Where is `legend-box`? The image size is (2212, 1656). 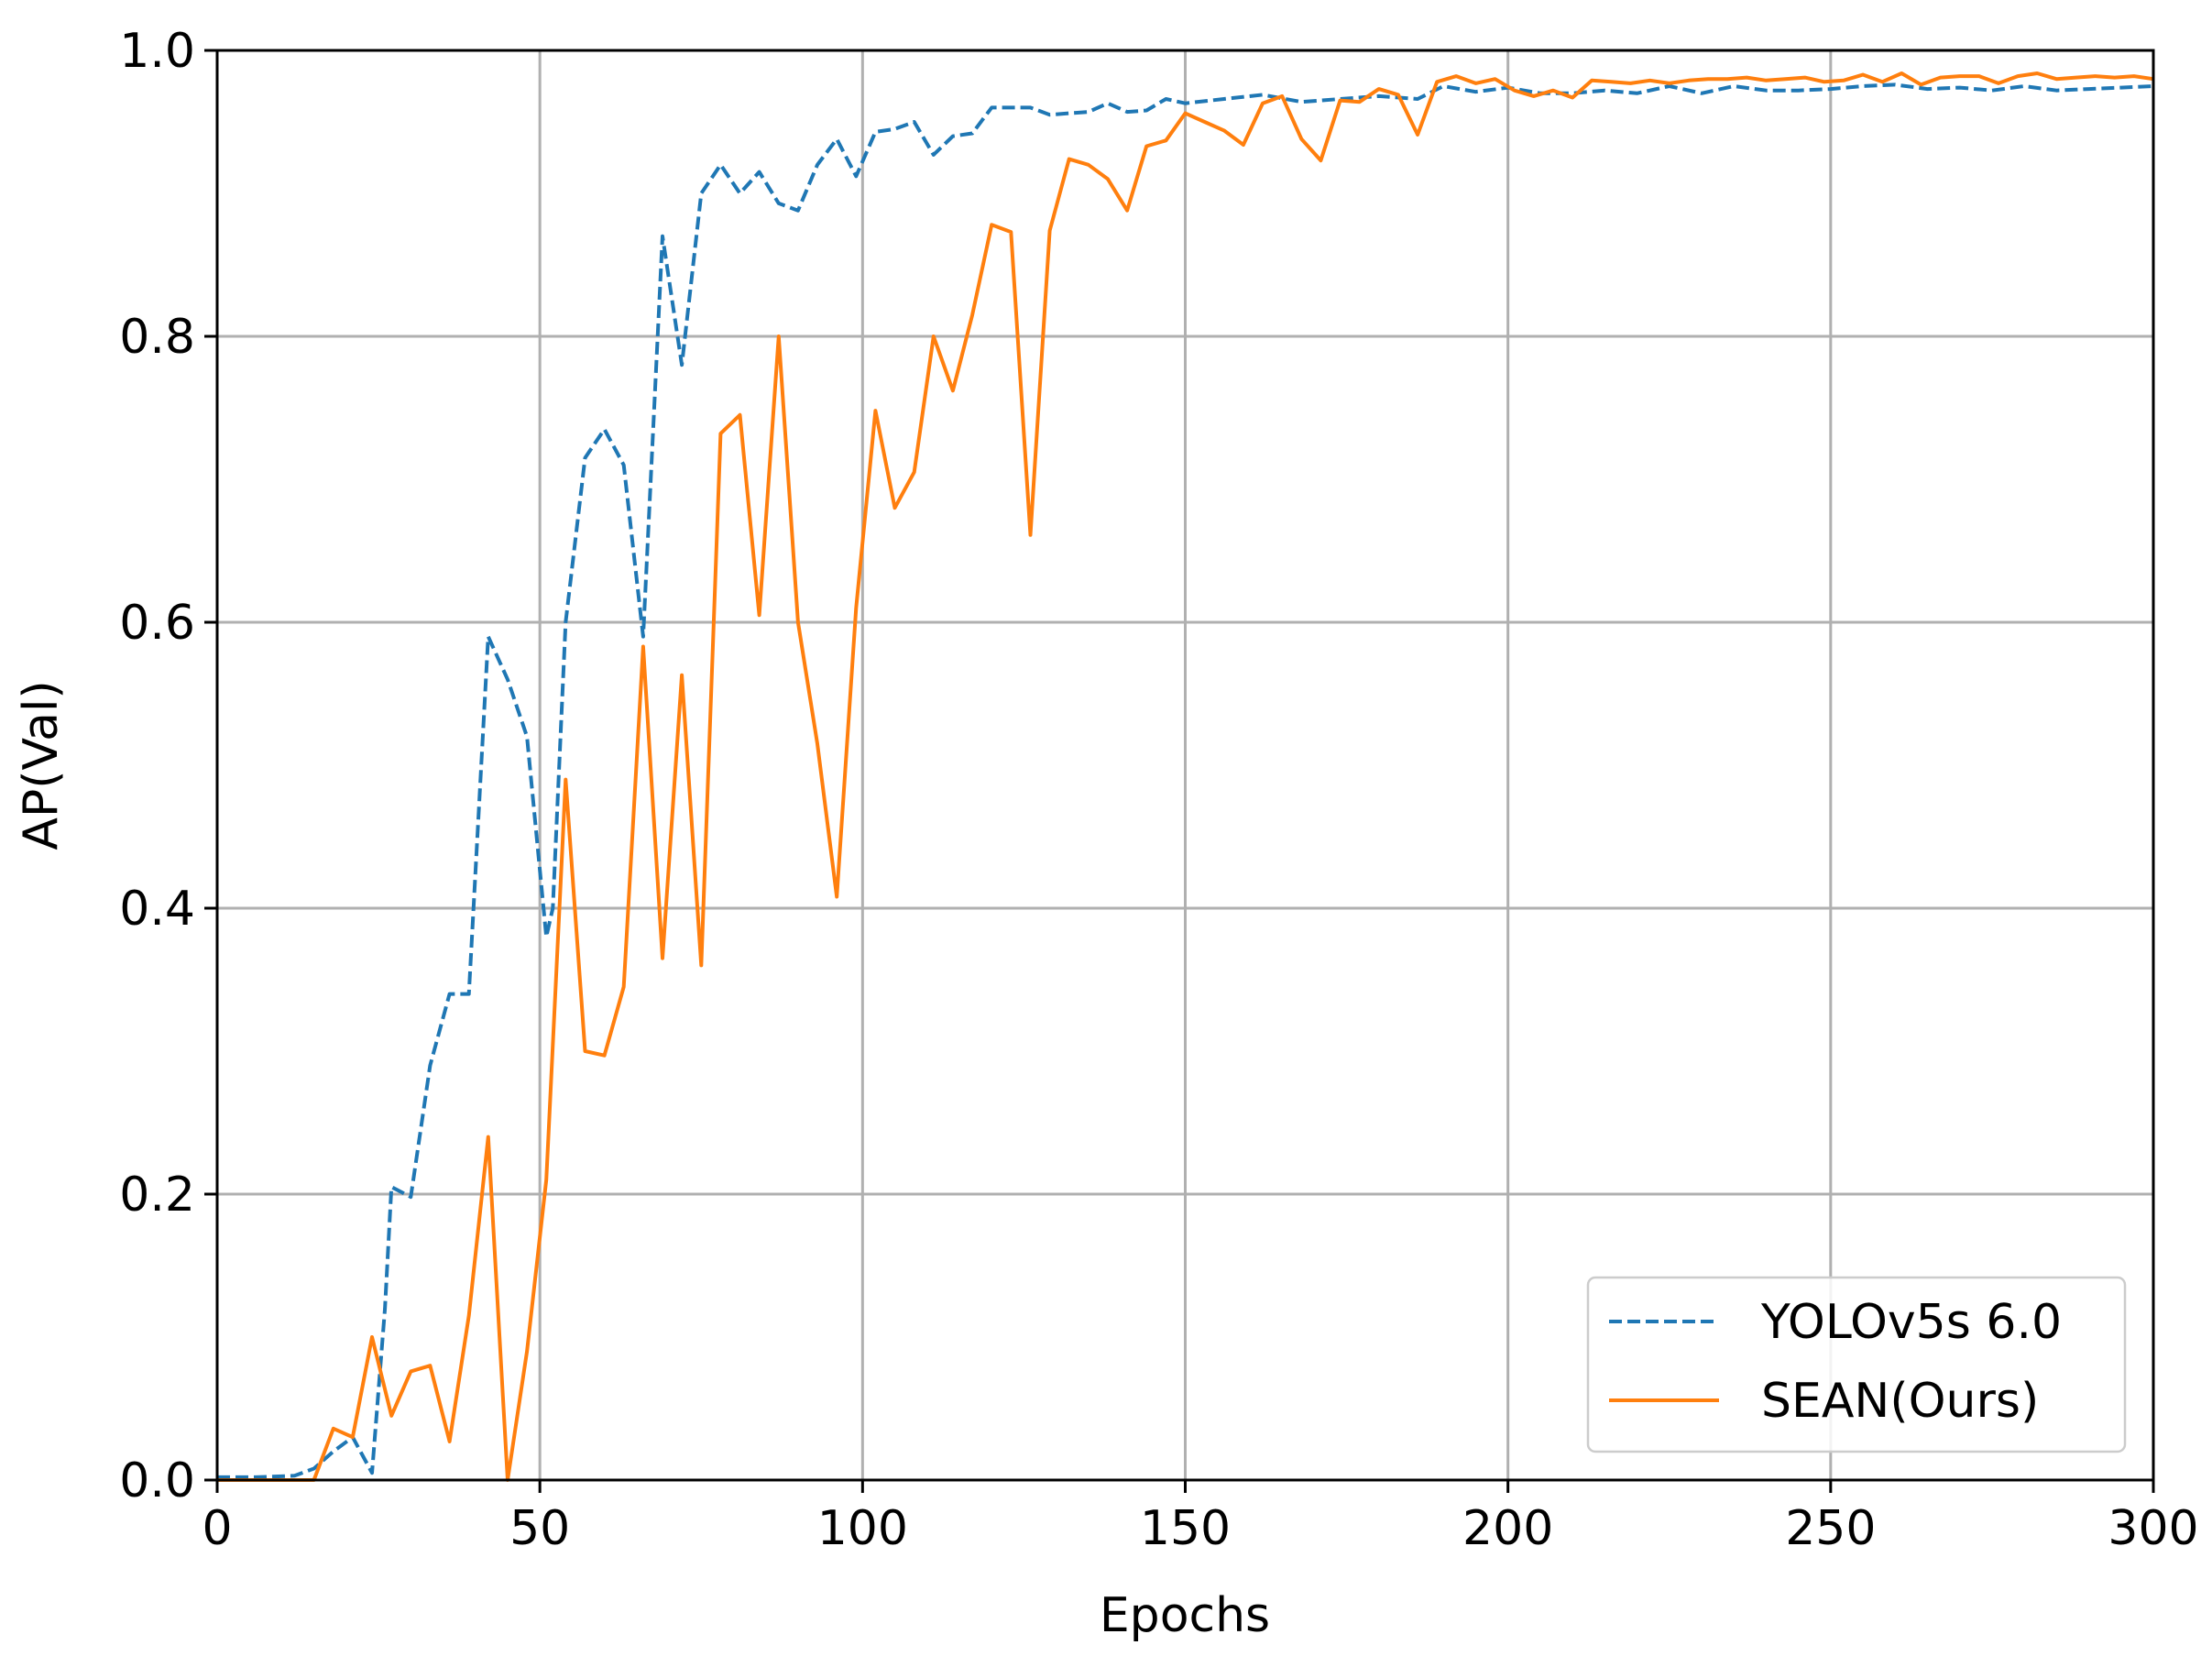
legend-box is located at coordinates (1856, 1364).